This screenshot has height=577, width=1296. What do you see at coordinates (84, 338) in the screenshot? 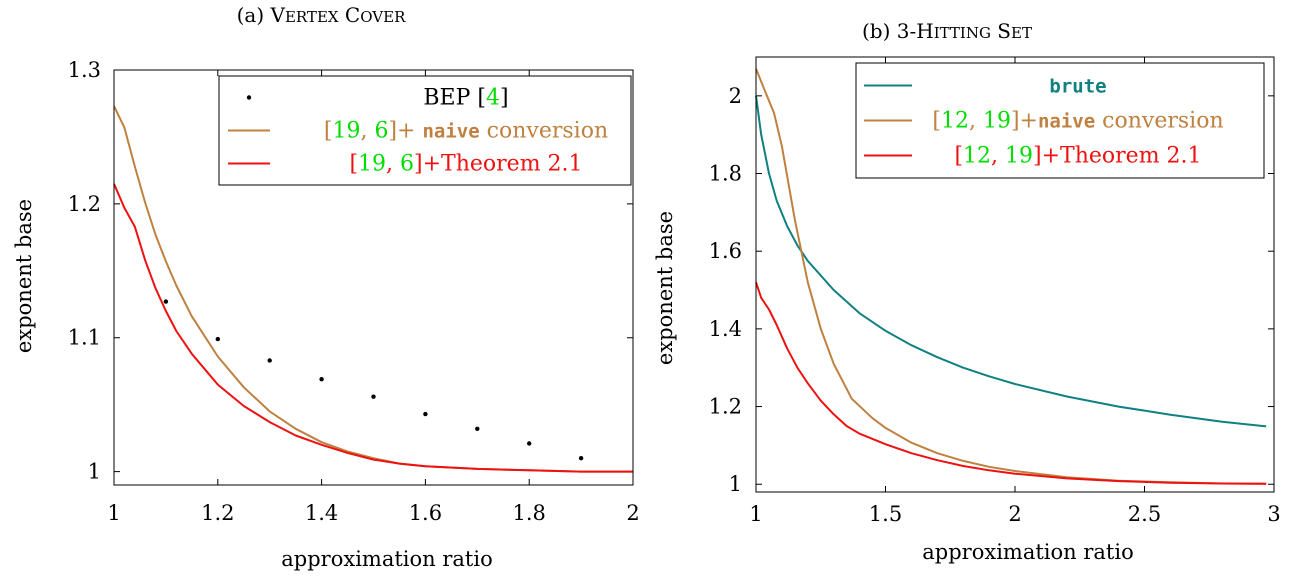
I see `y-tick-label: 1.1` at bounding box center [84, 338].